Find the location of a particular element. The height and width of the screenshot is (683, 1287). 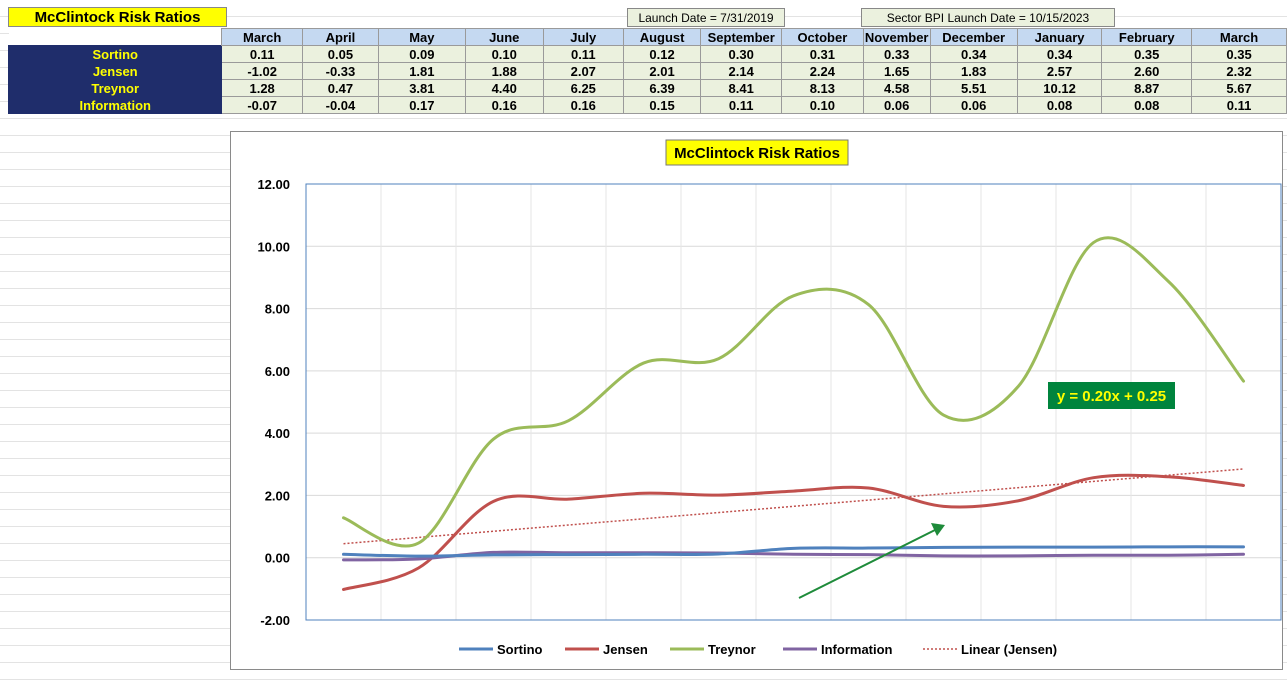

launch-date-note: Launch Date = 7/31/2019 is located at coordinates (706, 17).